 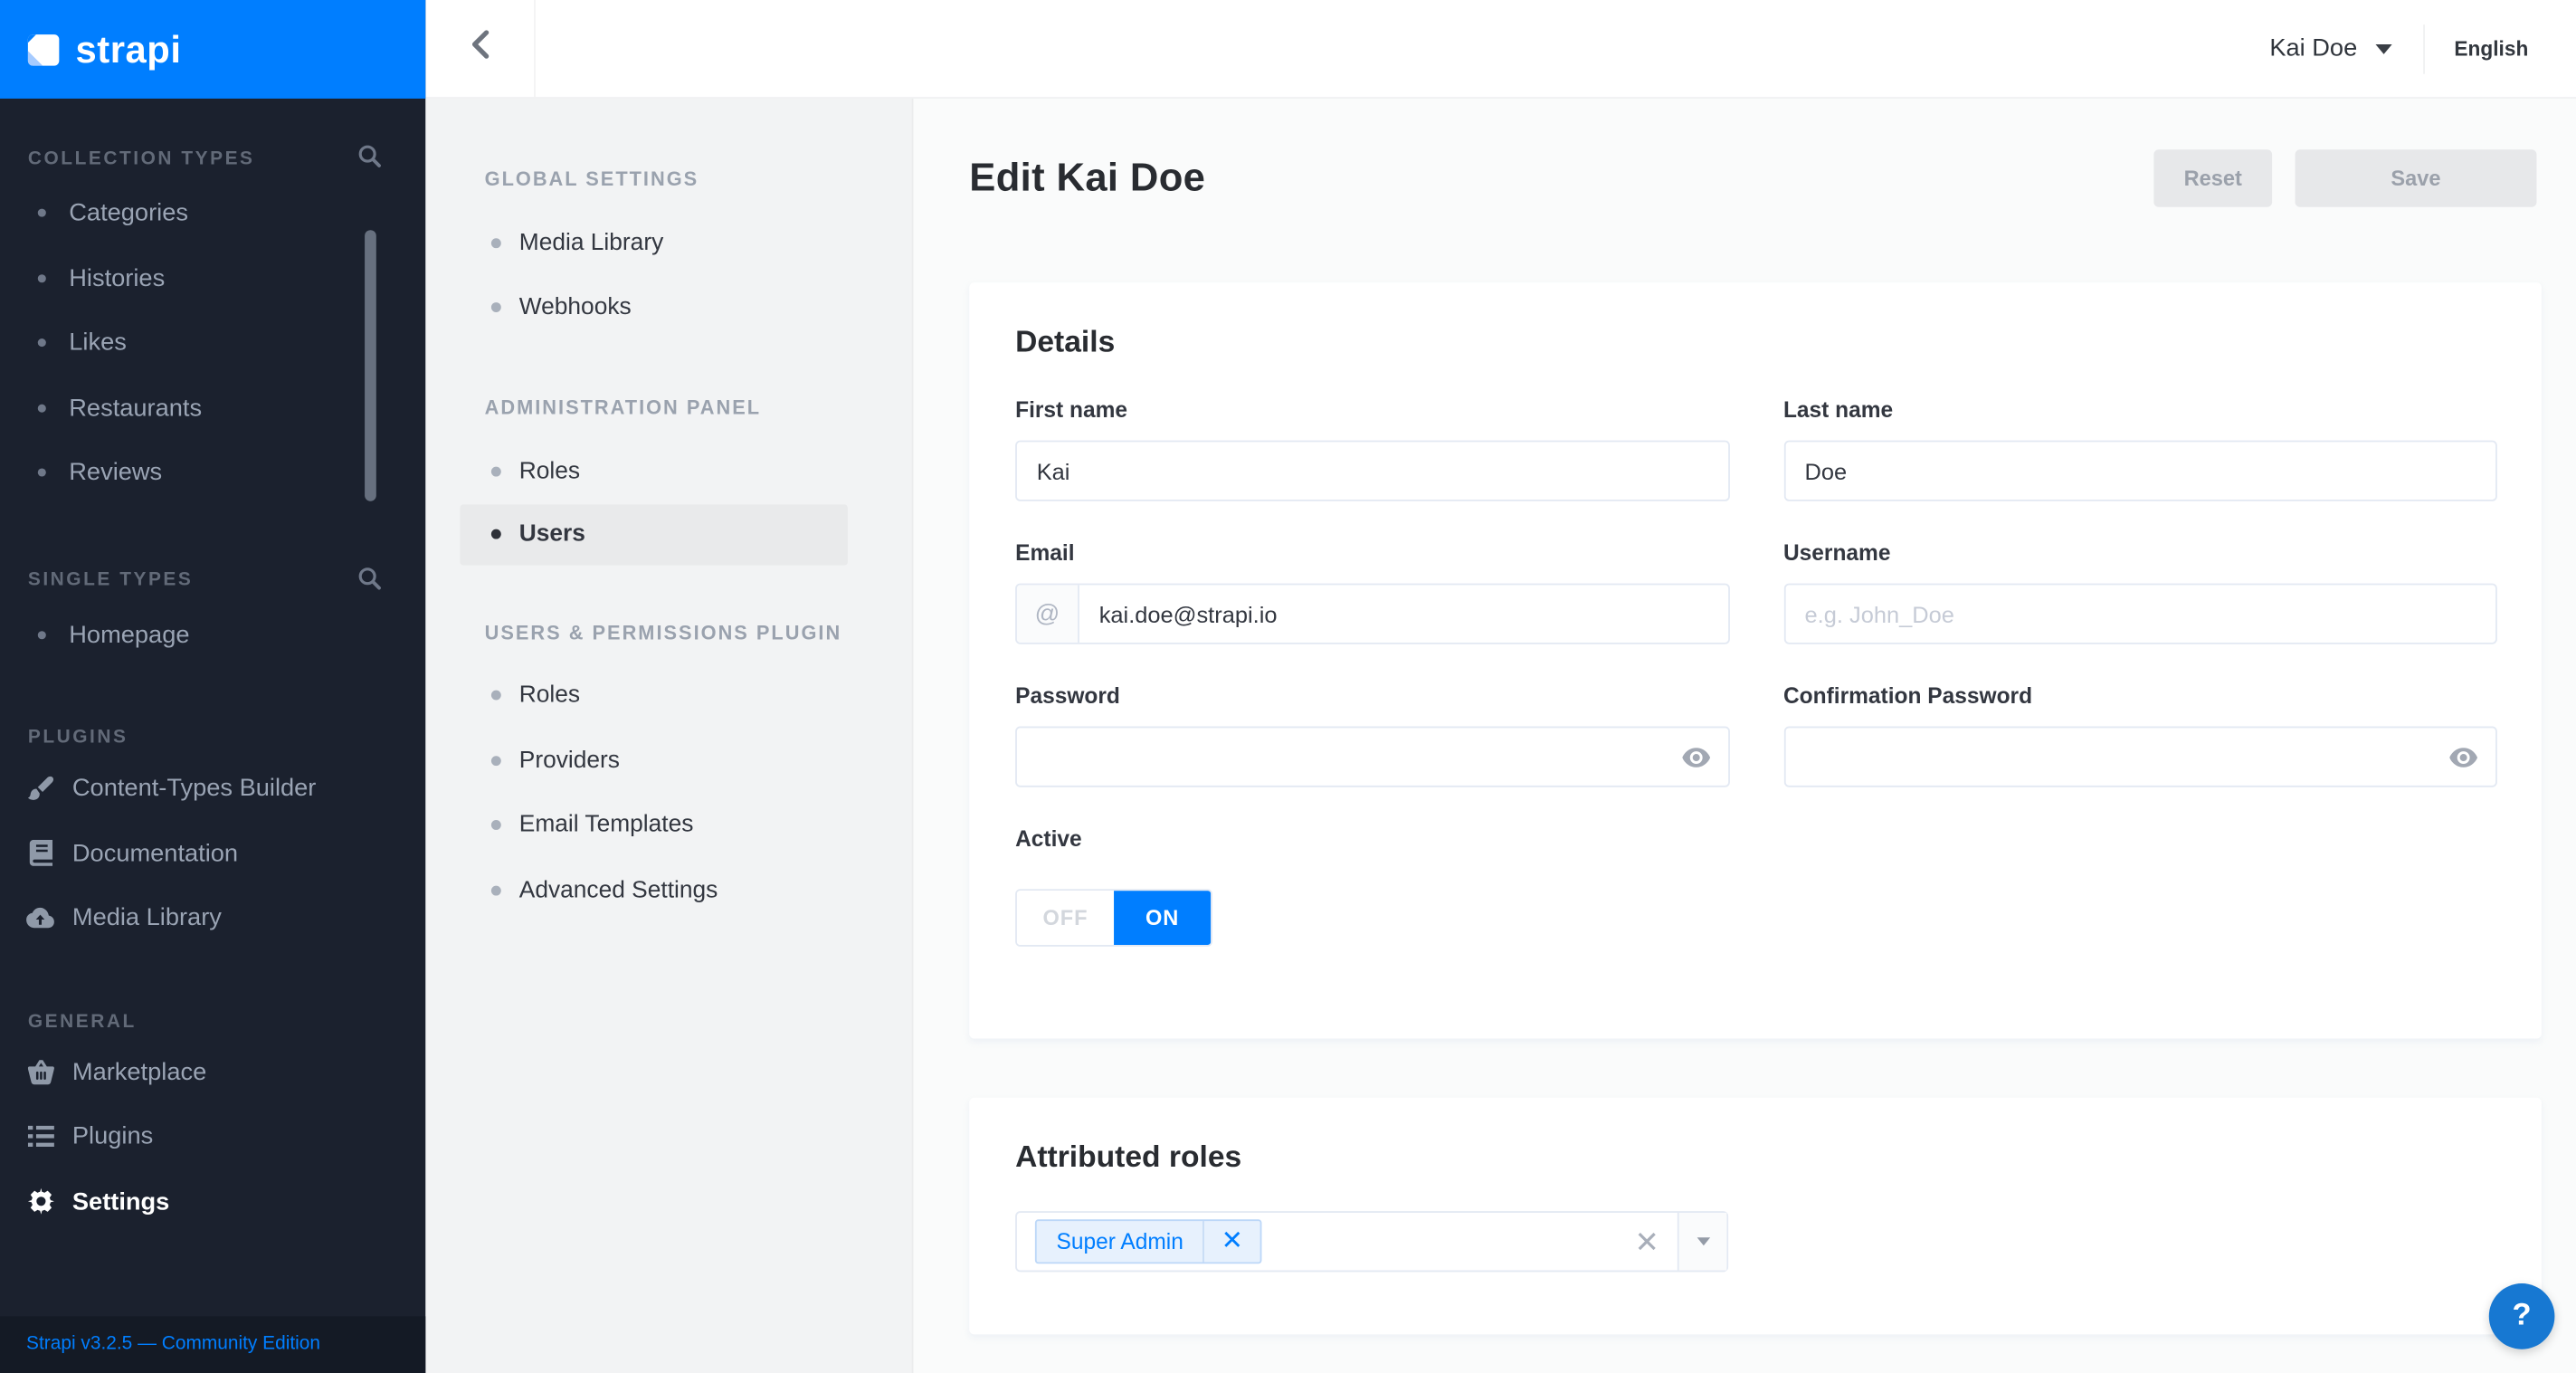 What do you see at coordinates (77, 738) in the screenshot?
I see `plugins-header: PLUGINS` at bounding box center [77, 738].